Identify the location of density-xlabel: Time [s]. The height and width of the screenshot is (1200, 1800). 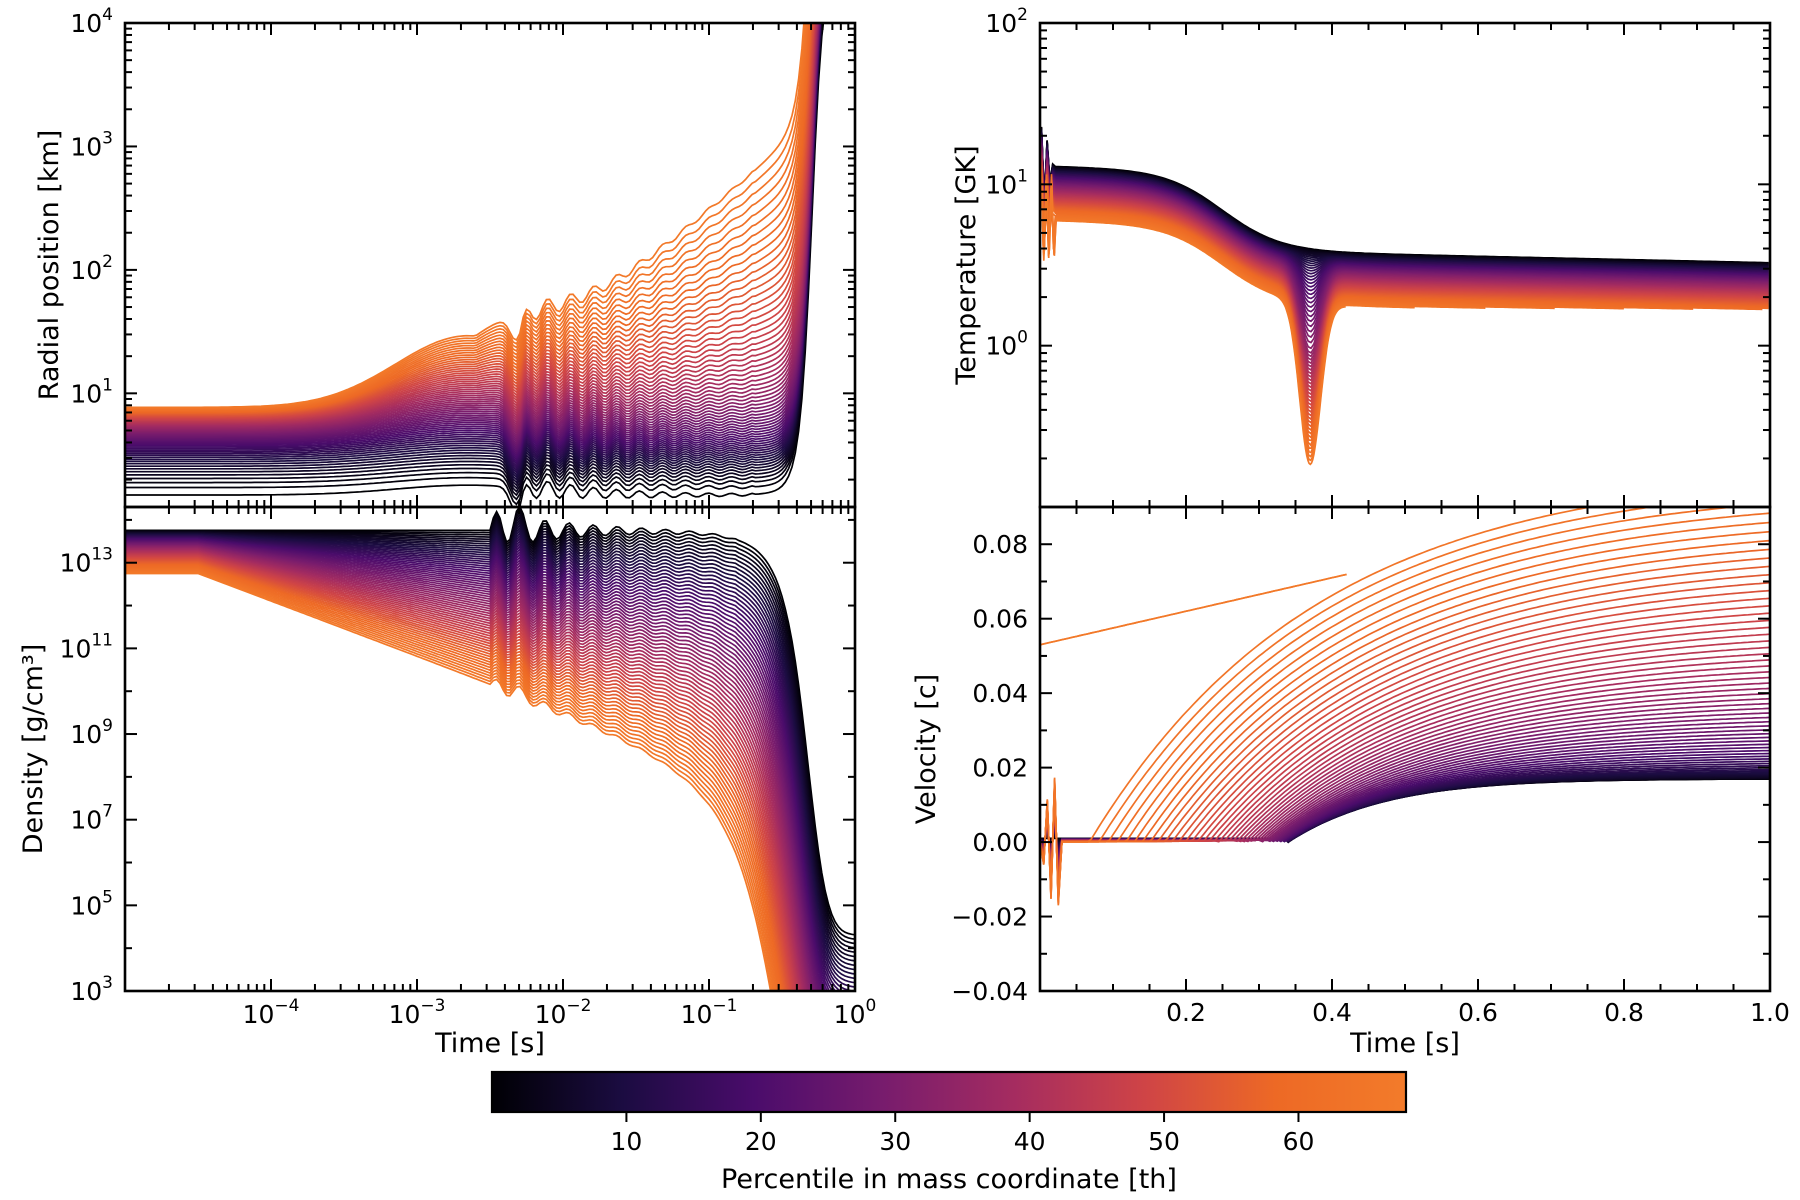
(489, 1043).